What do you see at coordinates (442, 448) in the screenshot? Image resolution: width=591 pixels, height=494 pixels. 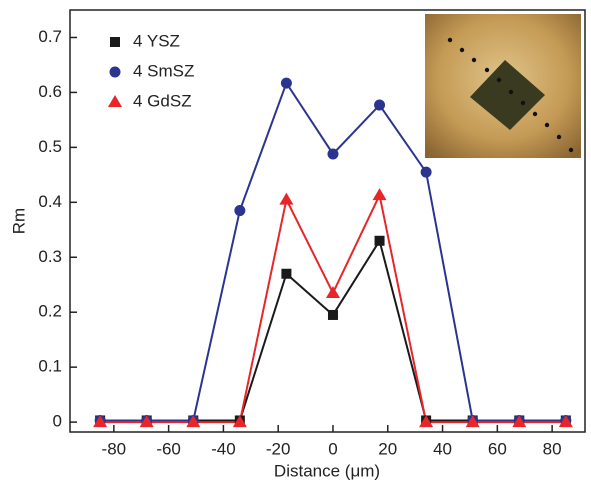 I see `x-tick-label: 40` at bounding box center [442, 448].